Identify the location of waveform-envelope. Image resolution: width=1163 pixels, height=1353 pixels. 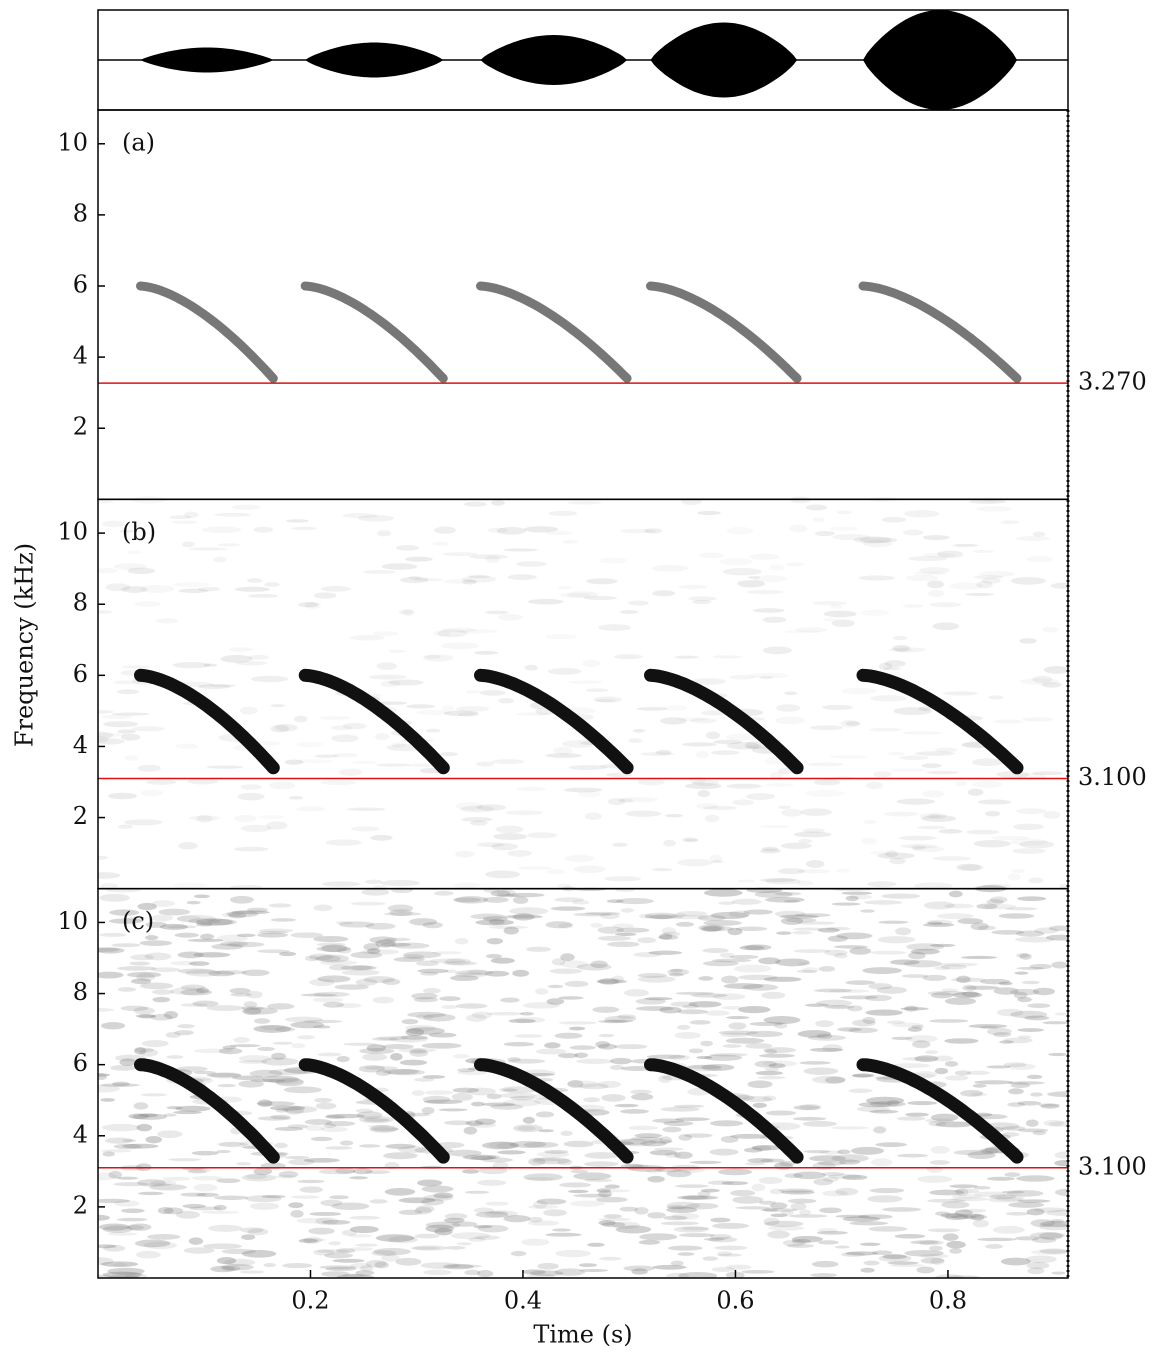
(724, 60).